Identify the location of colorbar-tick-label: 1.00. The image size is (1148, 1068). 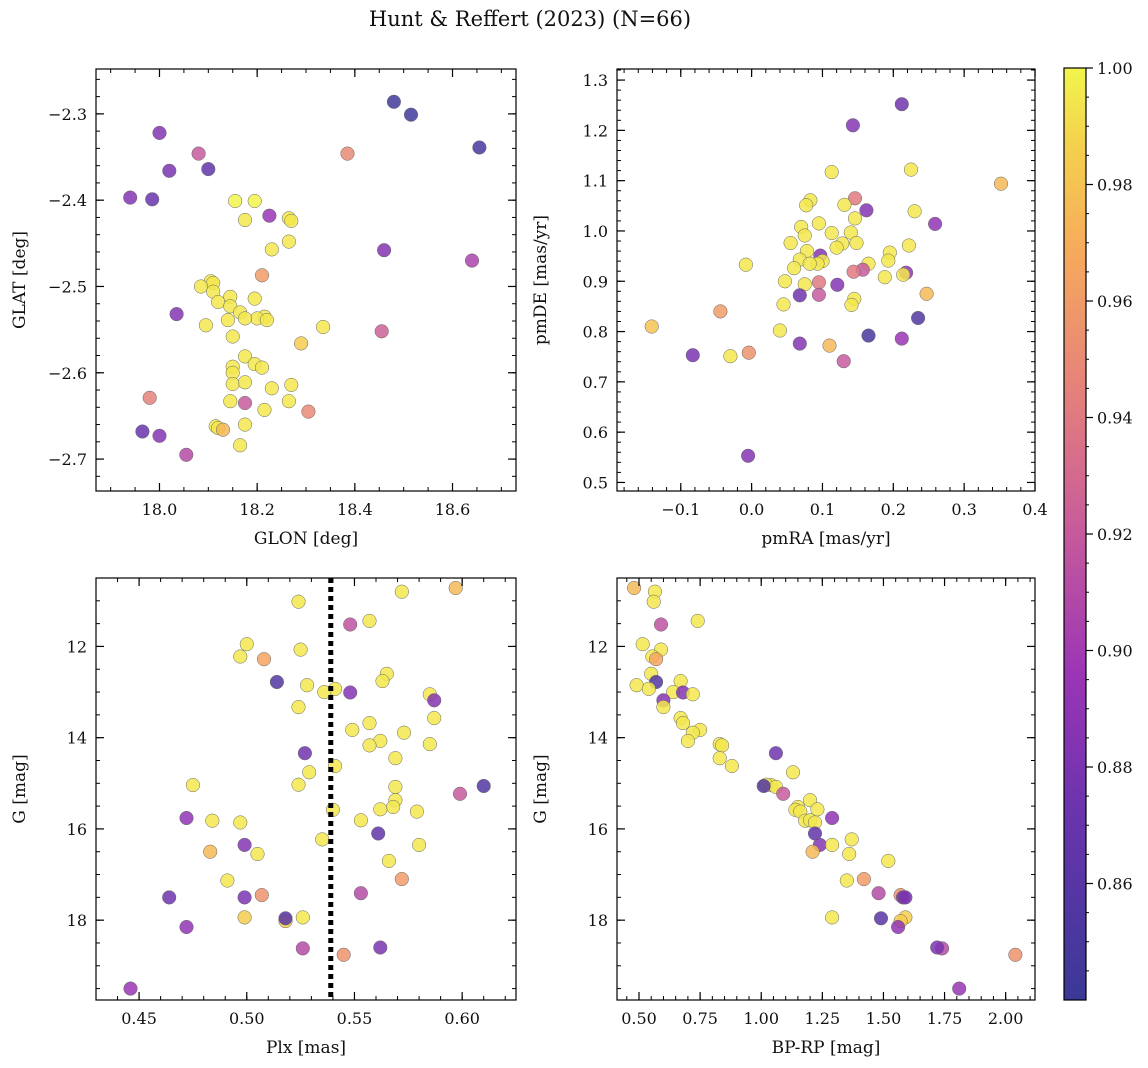
(1115, 68).